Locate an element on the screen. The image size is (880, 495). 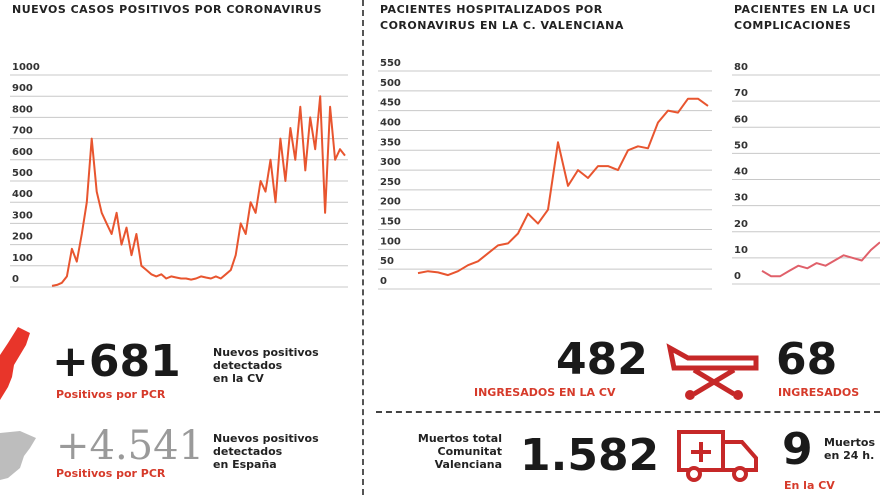
desc-line: Valenciana is located at coordinates (468, 464).